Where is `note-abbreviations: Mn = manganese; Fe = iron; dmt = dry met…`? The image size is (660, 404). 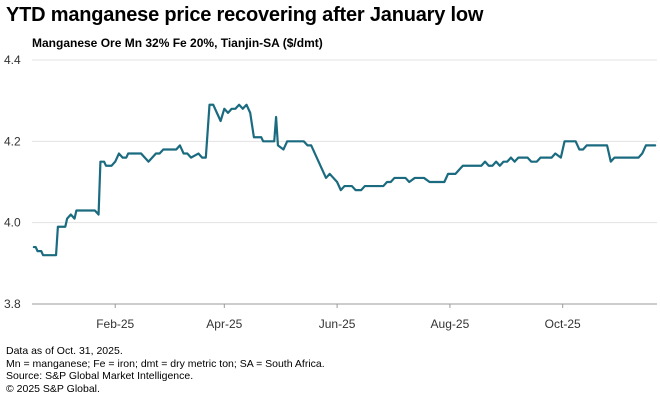
note-abbreviations: Mn = manganese; Fe = iron; dmt = dry met… is located at coordinates (165, 363).